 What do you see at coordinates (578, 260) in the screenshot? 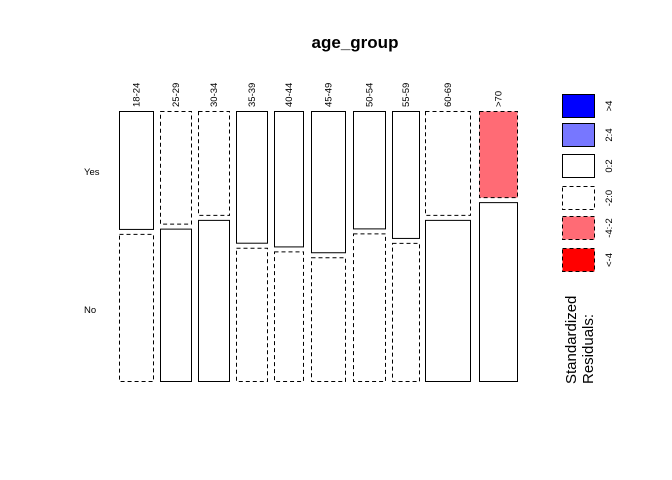
I see `legend-swatch-<-4` at bounding box center [578, 260].